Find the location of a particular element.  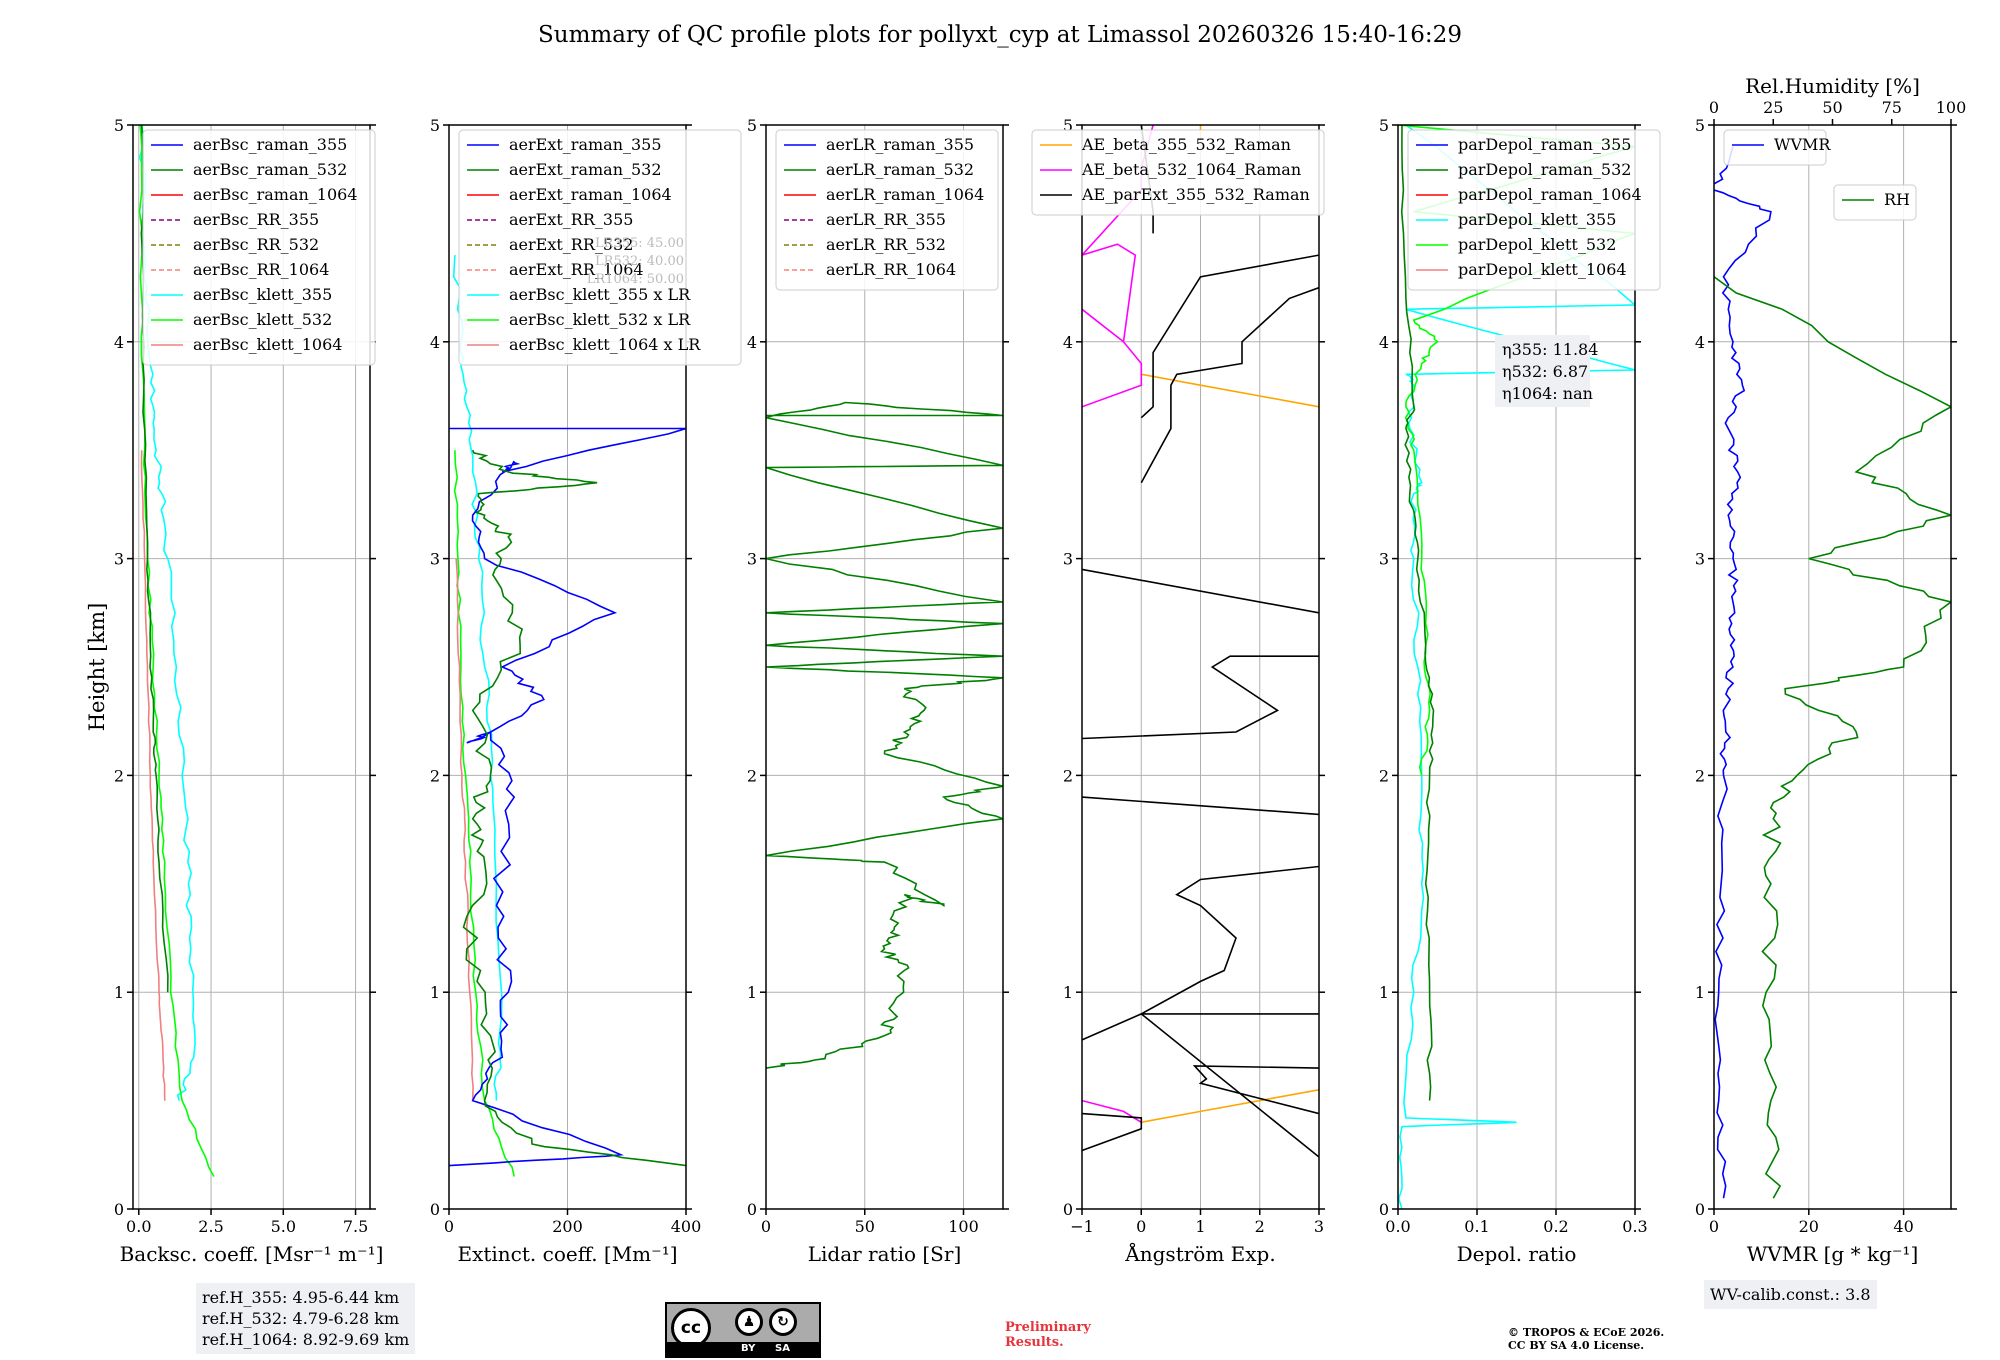

series-line-WVMR is located at coordinates (1743, 672).